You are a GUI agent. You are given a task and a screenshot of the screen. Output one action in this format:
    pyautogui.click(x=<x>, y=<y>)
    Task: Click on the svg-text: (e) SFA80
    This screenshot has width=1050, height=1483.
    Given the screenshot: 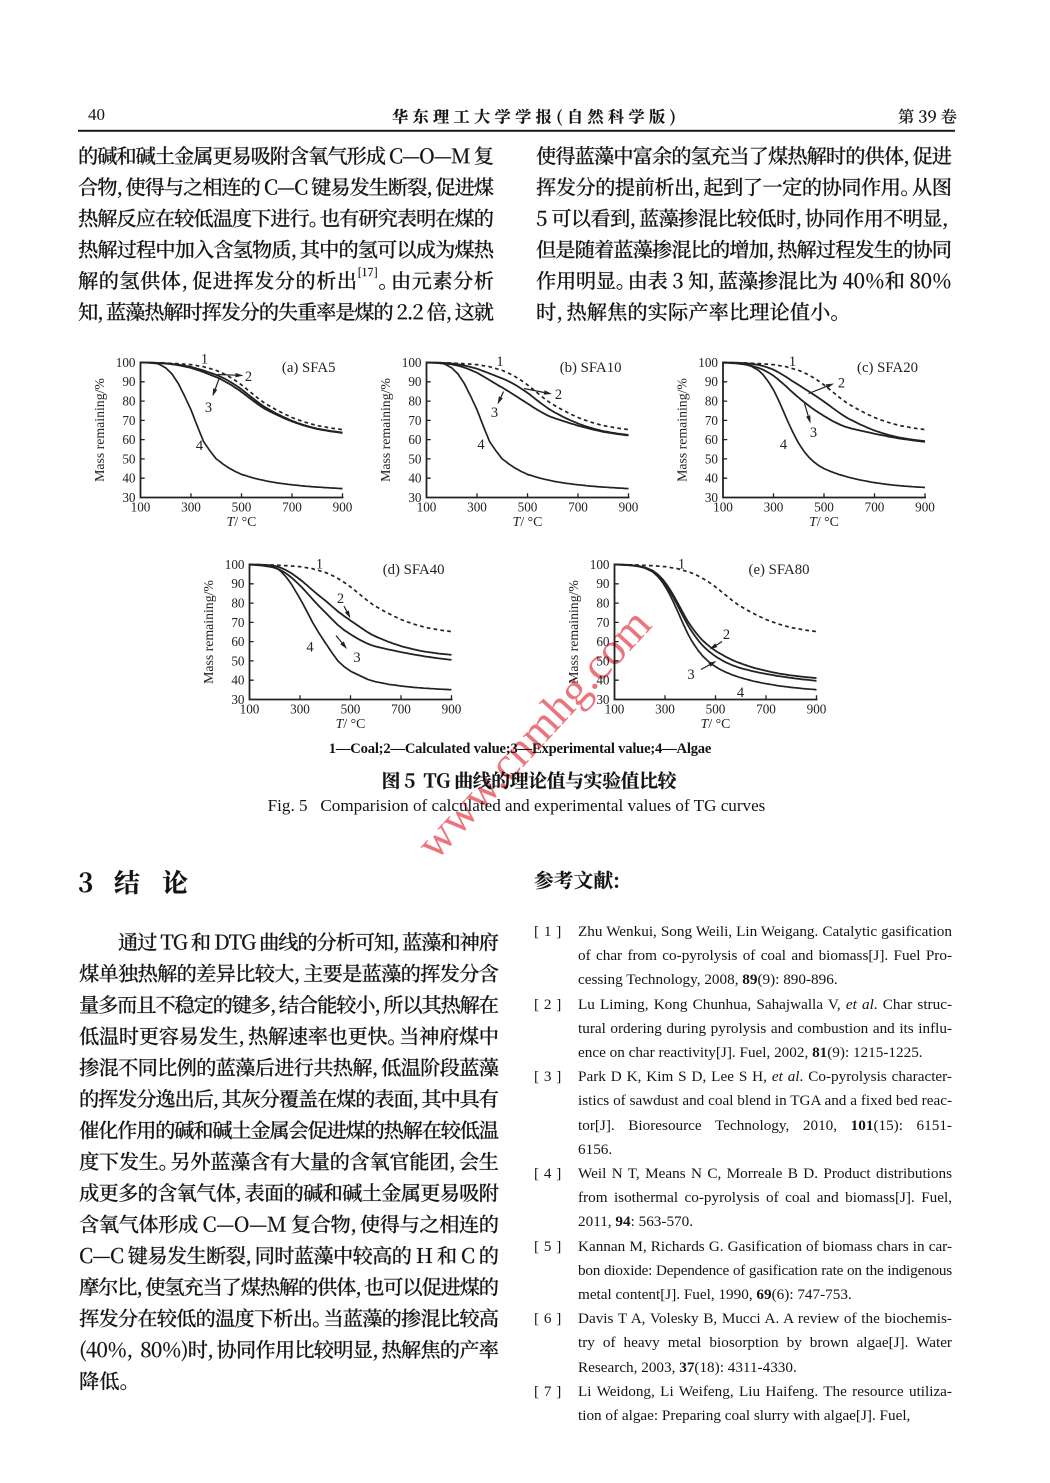 What is the action you would take?
    pyautogui.click(x=779, y=570)
    